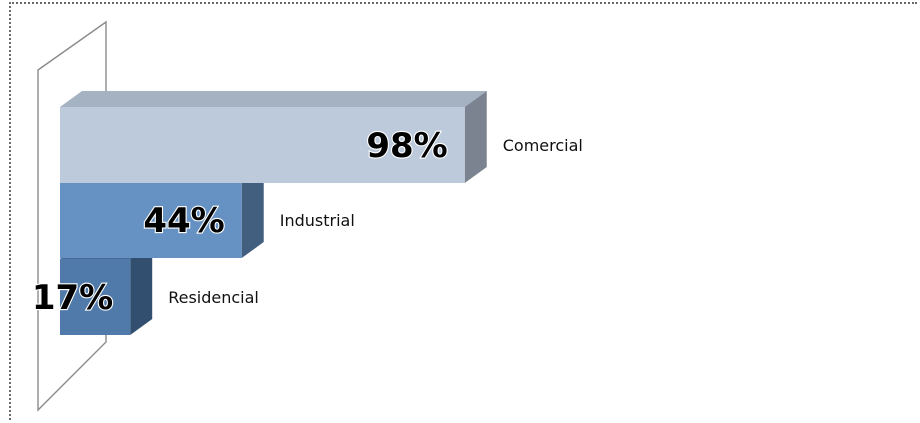 The image size is (920, 423). What do you see at coordinates (406, 146) in the screenshot?
I see `data-label-comercial: 98%` at bounding box center [406, 146].